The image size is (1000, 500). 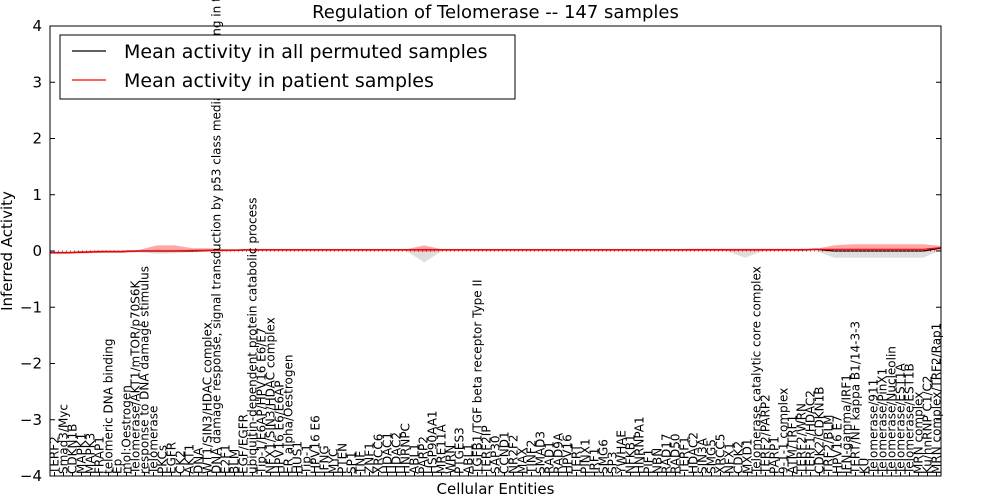 What do you see at coordinates (901, 418) in the screenshot?
I see `x-tick-label: Telomerase/EST1A` at bounding box center [901, 418].